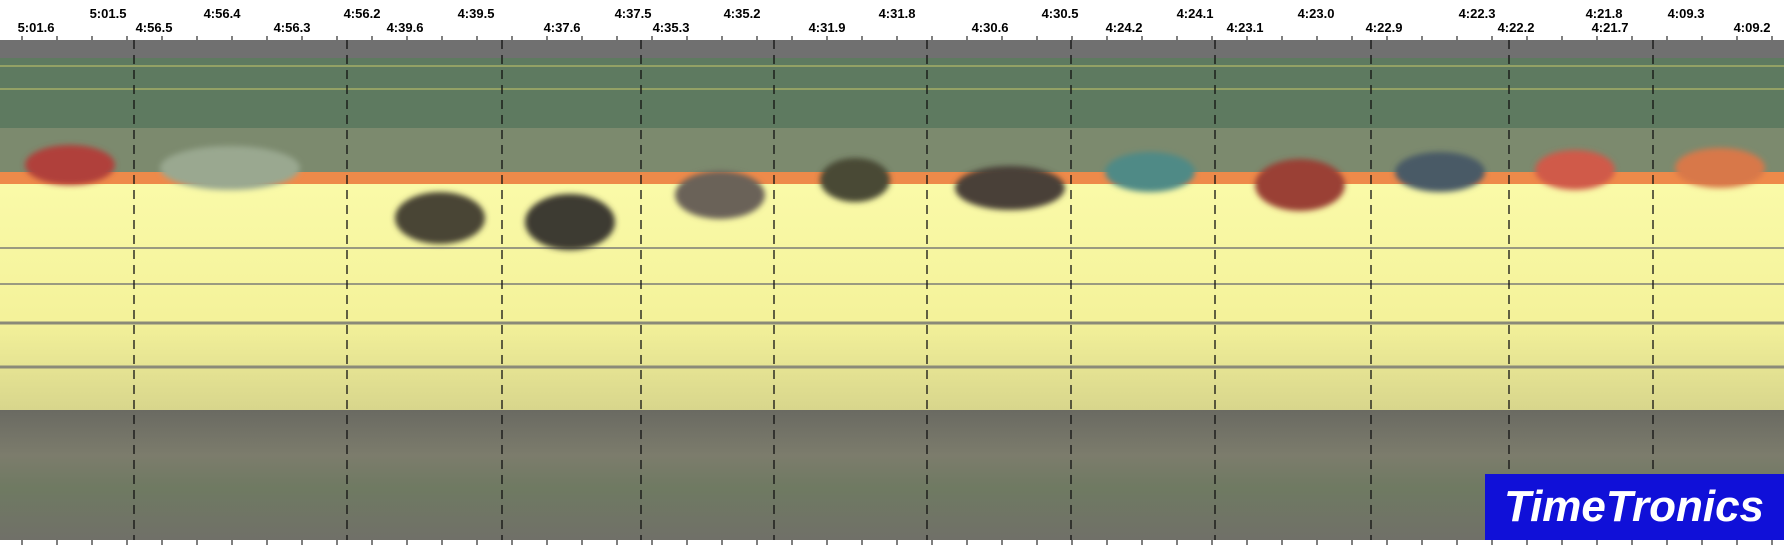  Describe the element at coordinates (292, 27) in the screenshot. I see `time-label: 4:56.3` at that location.